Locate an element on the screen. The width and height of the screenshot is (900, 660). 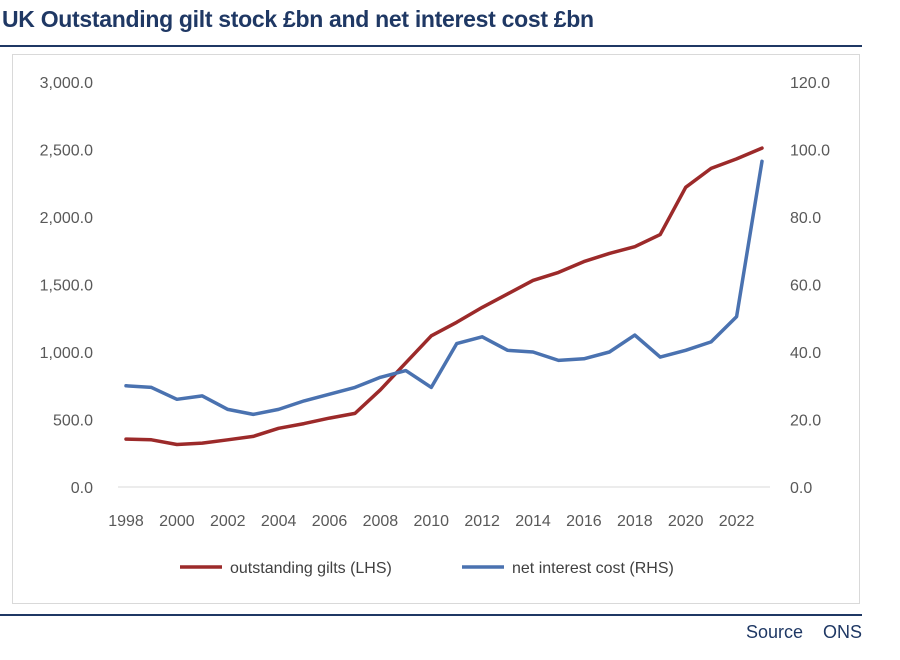
right-tick-label: 100.0 is located at coordinates (810, 151).